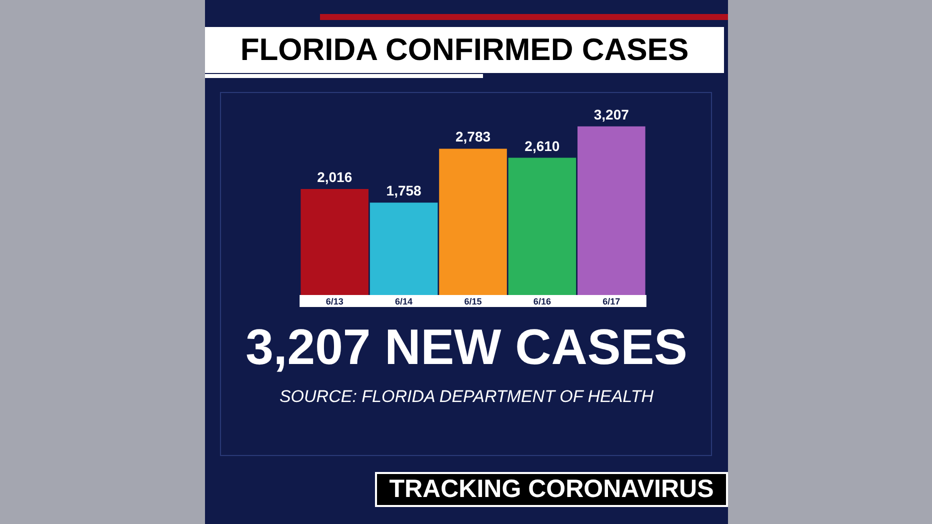 The height and width of the screenshot is (524, 932). Describe the element at coordinates (542, 146) in the screenshot. I see `data-label: 2,610` at that location.